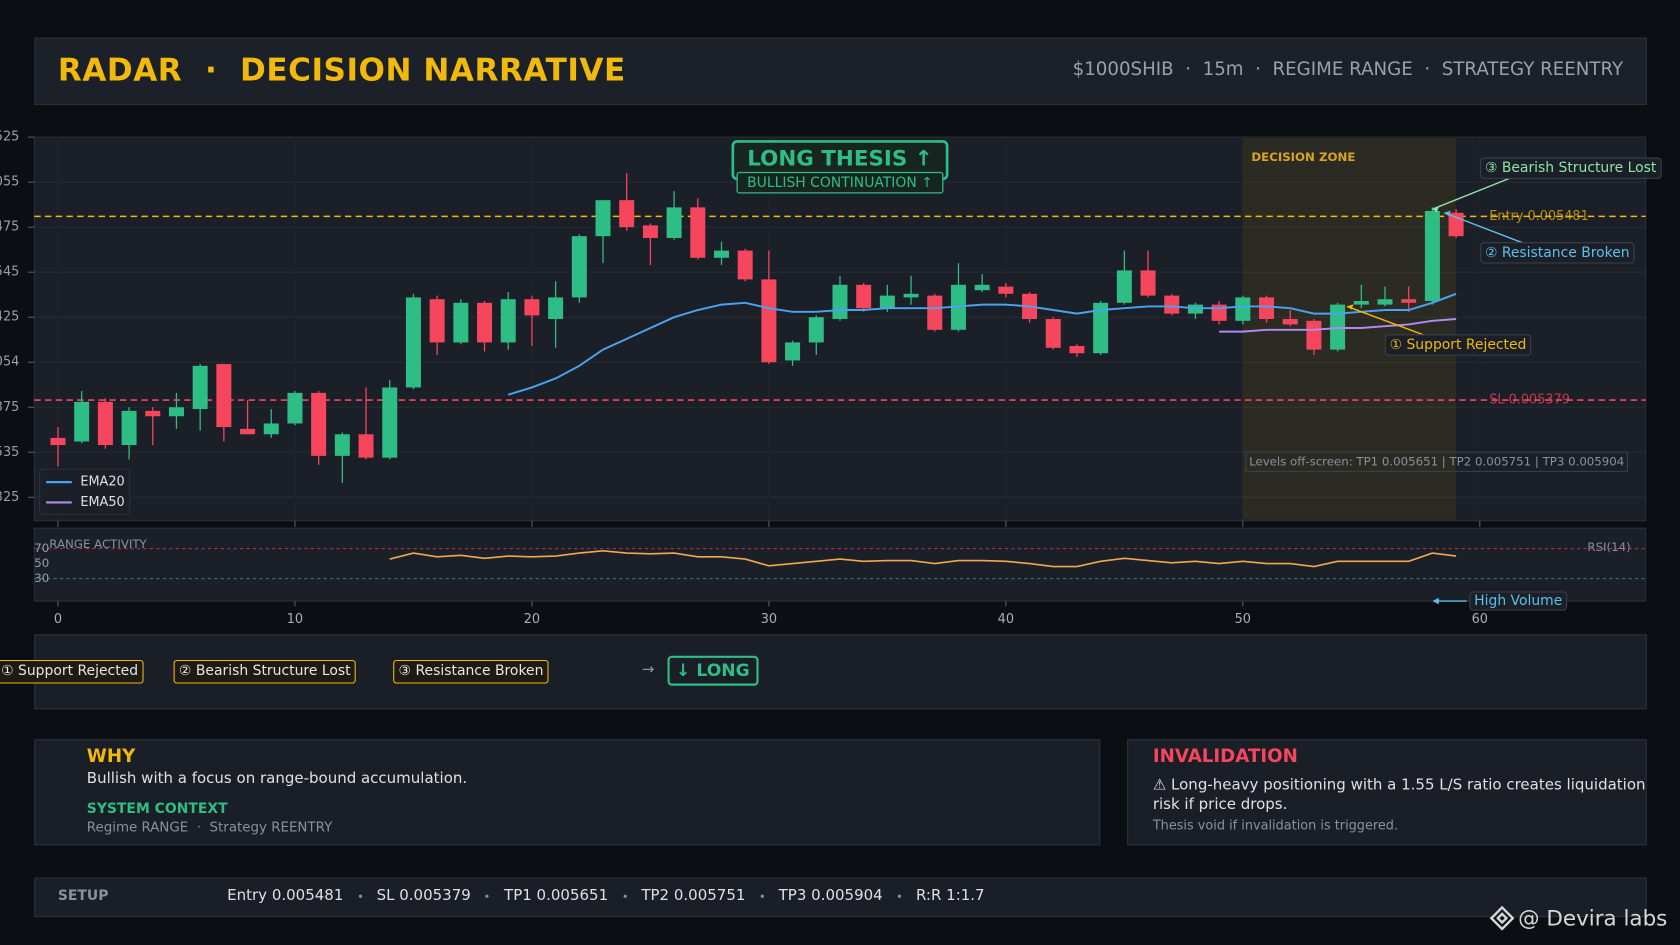  Describe the element at coordinates (1436, 461) in the screenshot. I see `note-box` at that location.